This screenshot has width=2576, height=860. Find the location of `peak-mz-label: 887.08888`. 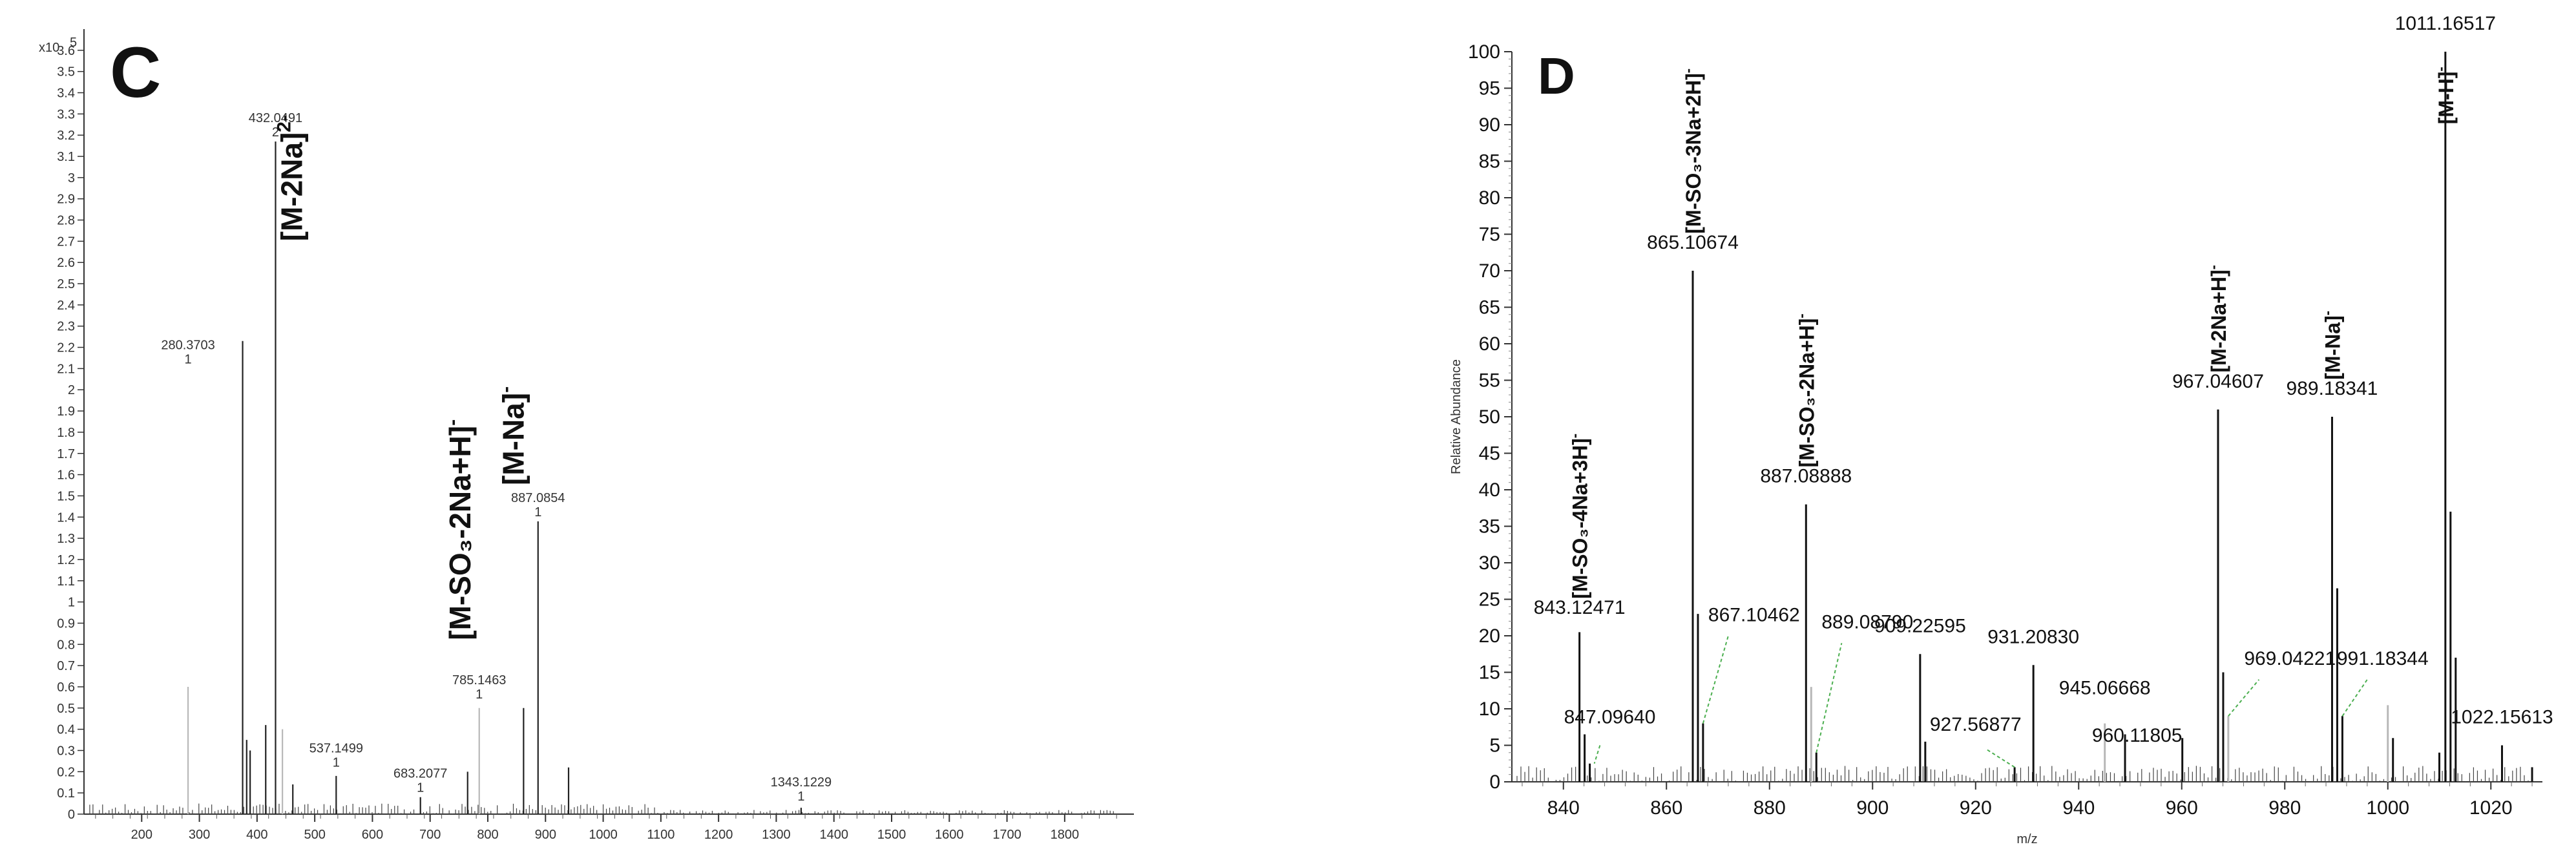

peak-mz-label: 887.08888 is located at coordinates (1806, 476).